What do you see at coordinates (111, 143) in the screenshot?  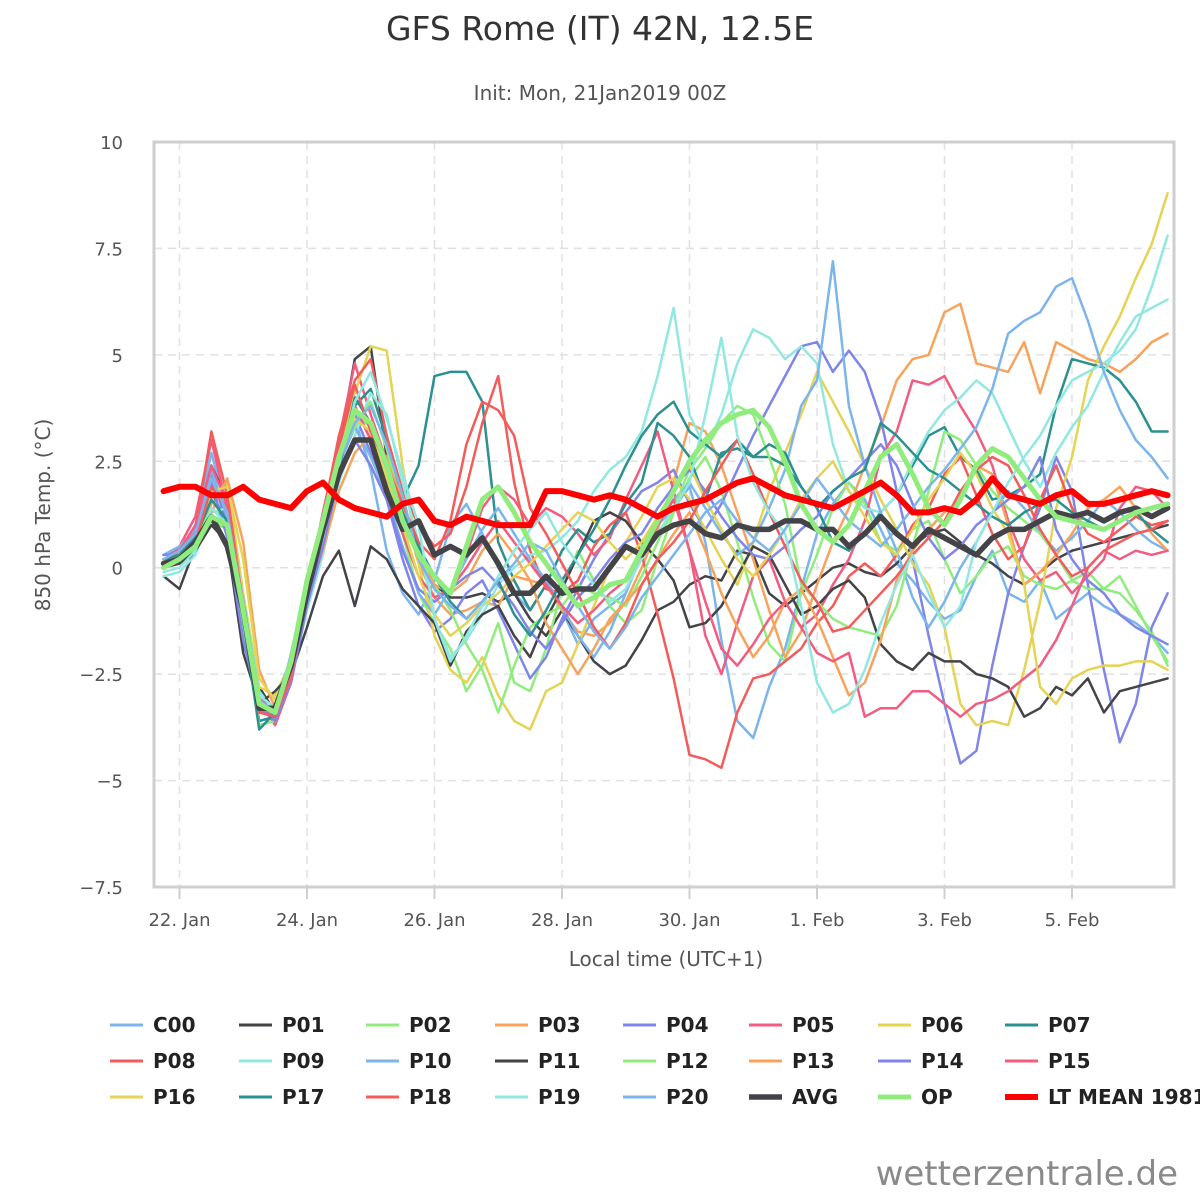 I see `y-tick-label: 10` at bounding box center [111, 143].